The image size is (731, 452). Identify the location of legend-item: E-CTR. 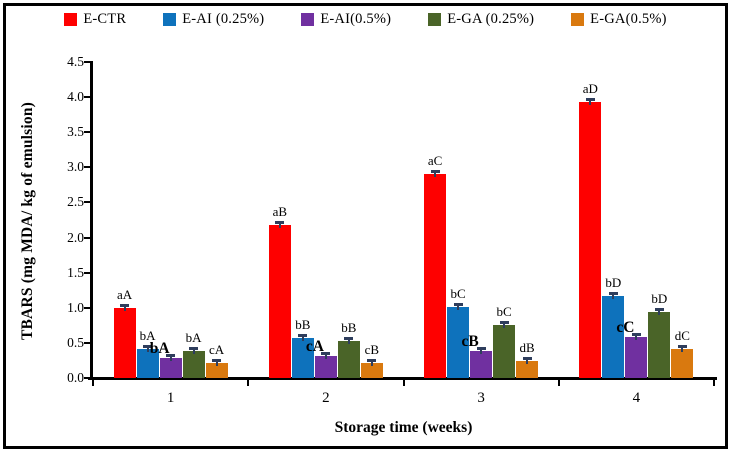
(95, 19).